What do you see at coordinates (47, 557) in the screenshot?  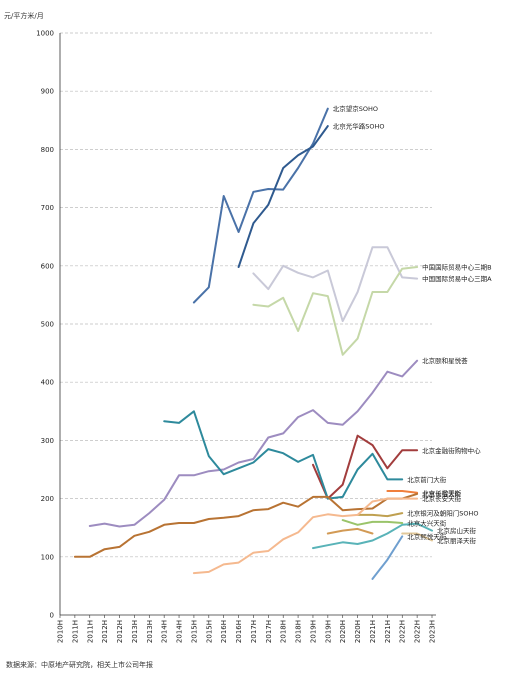 I see `y-tick-label: 100` at bounding box center [47, 557].